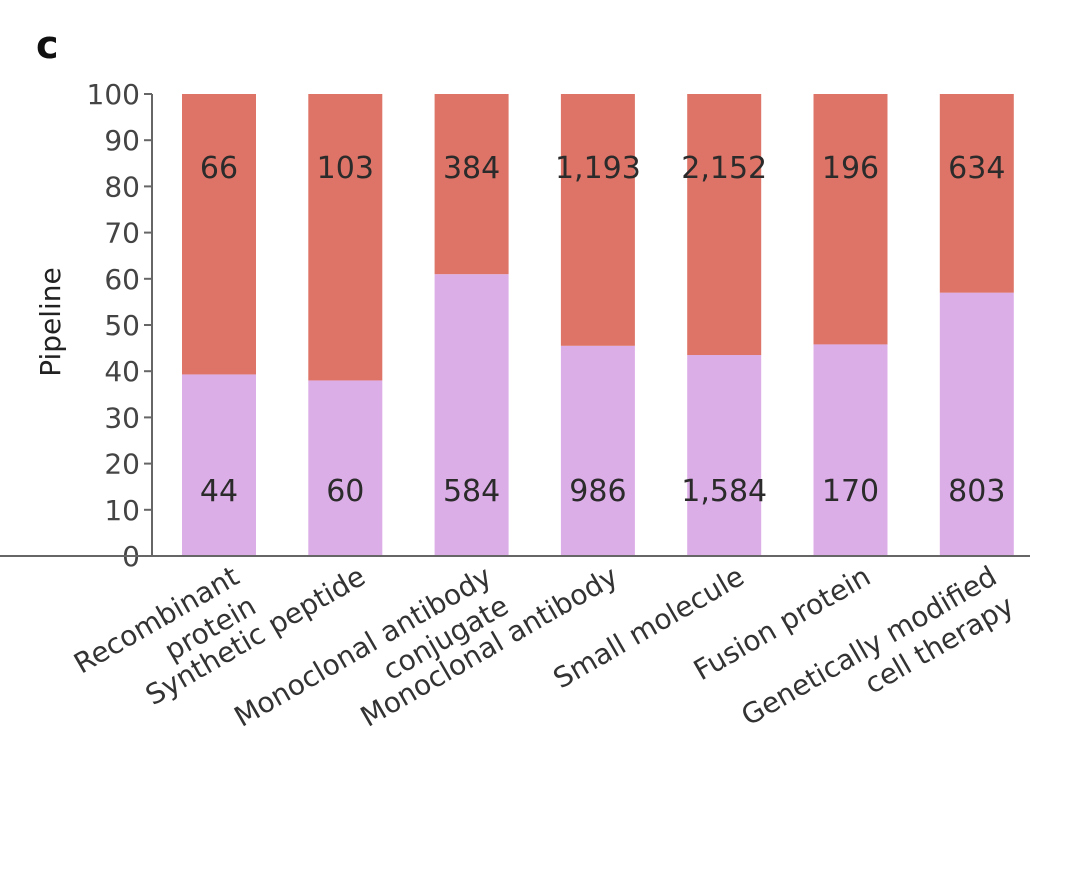 This screenshot has width=1080, height=890. Describe the element at coordinates (47, 45) in the screenshot. I see `panel-label: c` at that location.